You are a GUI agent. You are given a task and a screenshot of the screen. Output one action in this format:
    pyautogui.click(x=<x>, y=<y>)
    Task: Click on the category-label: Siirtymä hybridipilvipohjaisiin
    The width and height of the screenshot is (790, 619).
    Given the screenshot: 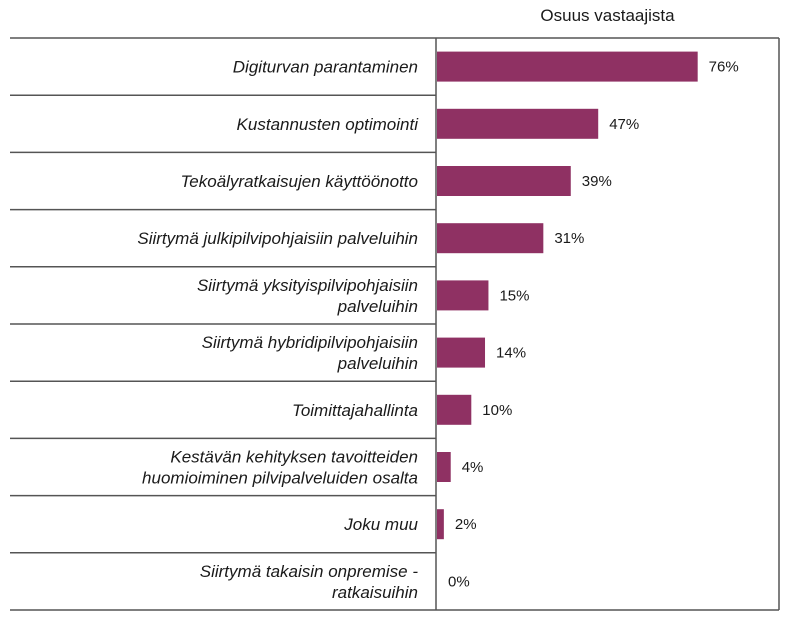 What is the action you would take?
    pyautogui.click(x=310, y=342)
    